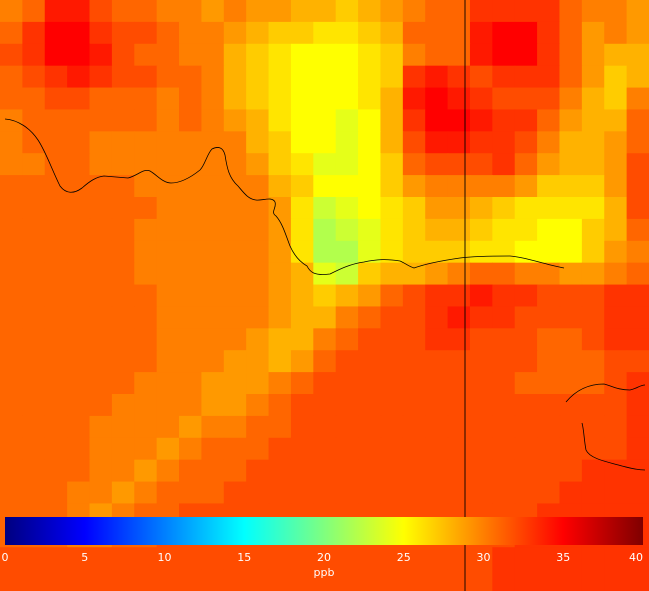  What do you see at coordinates (636, 557) in the screenshot?
I see `colorbar-tick-label: 40` at bounding box center [636, 557].